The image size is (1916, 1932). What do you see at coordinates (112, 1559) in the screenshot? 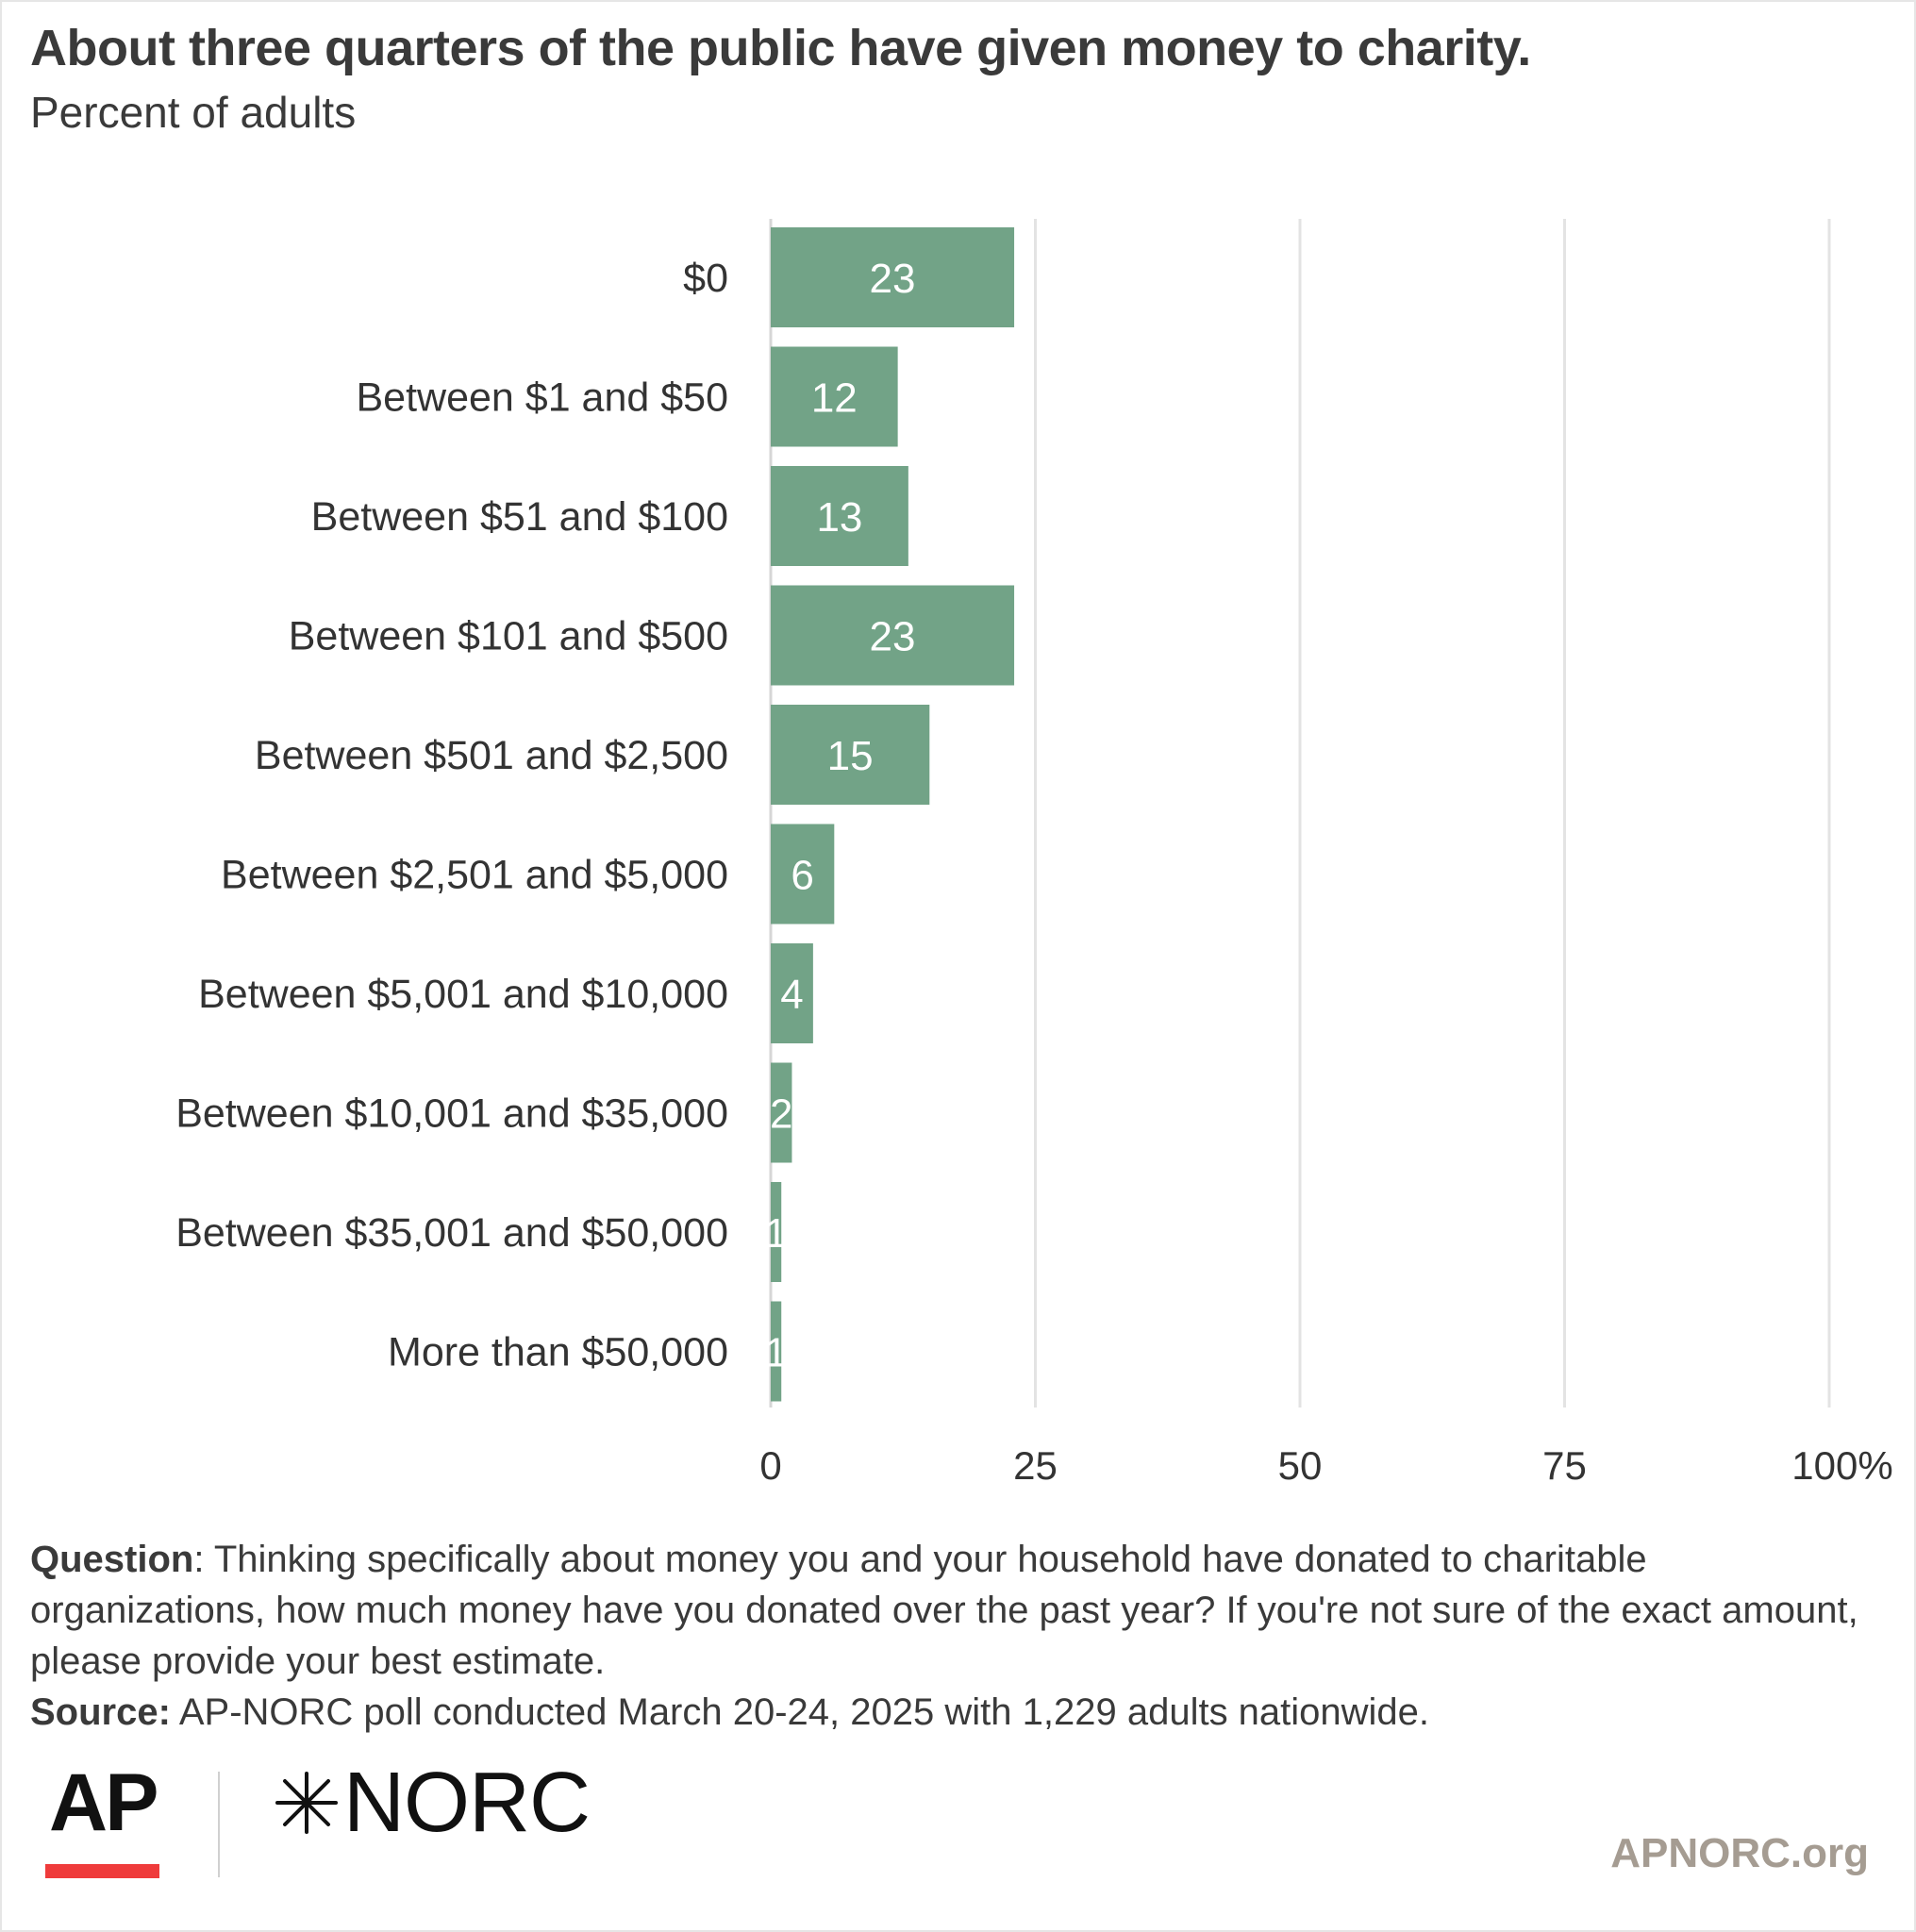
I see `question-label: Question` at bounding box center [112, 1559].